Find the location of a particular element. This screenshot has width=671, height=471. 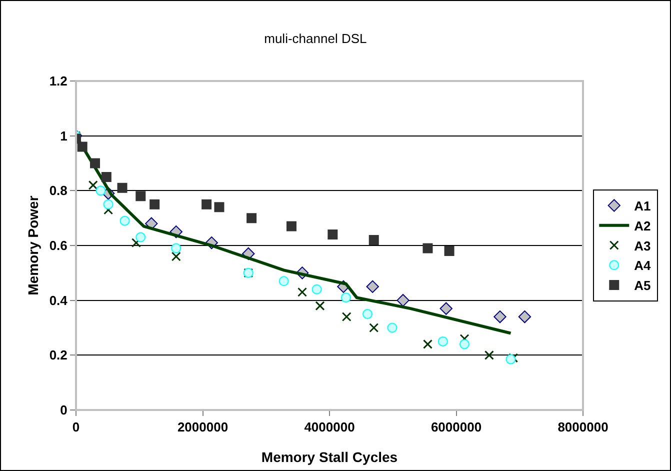

legend-label: A4 is located at coordinates (643, 266).